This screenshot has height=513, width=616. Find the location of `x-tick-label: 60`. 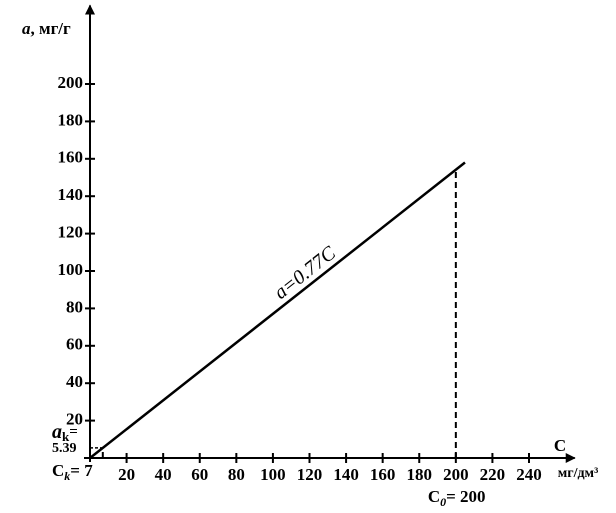

x-tick-label: 60 is located at coordinates (199, 474).